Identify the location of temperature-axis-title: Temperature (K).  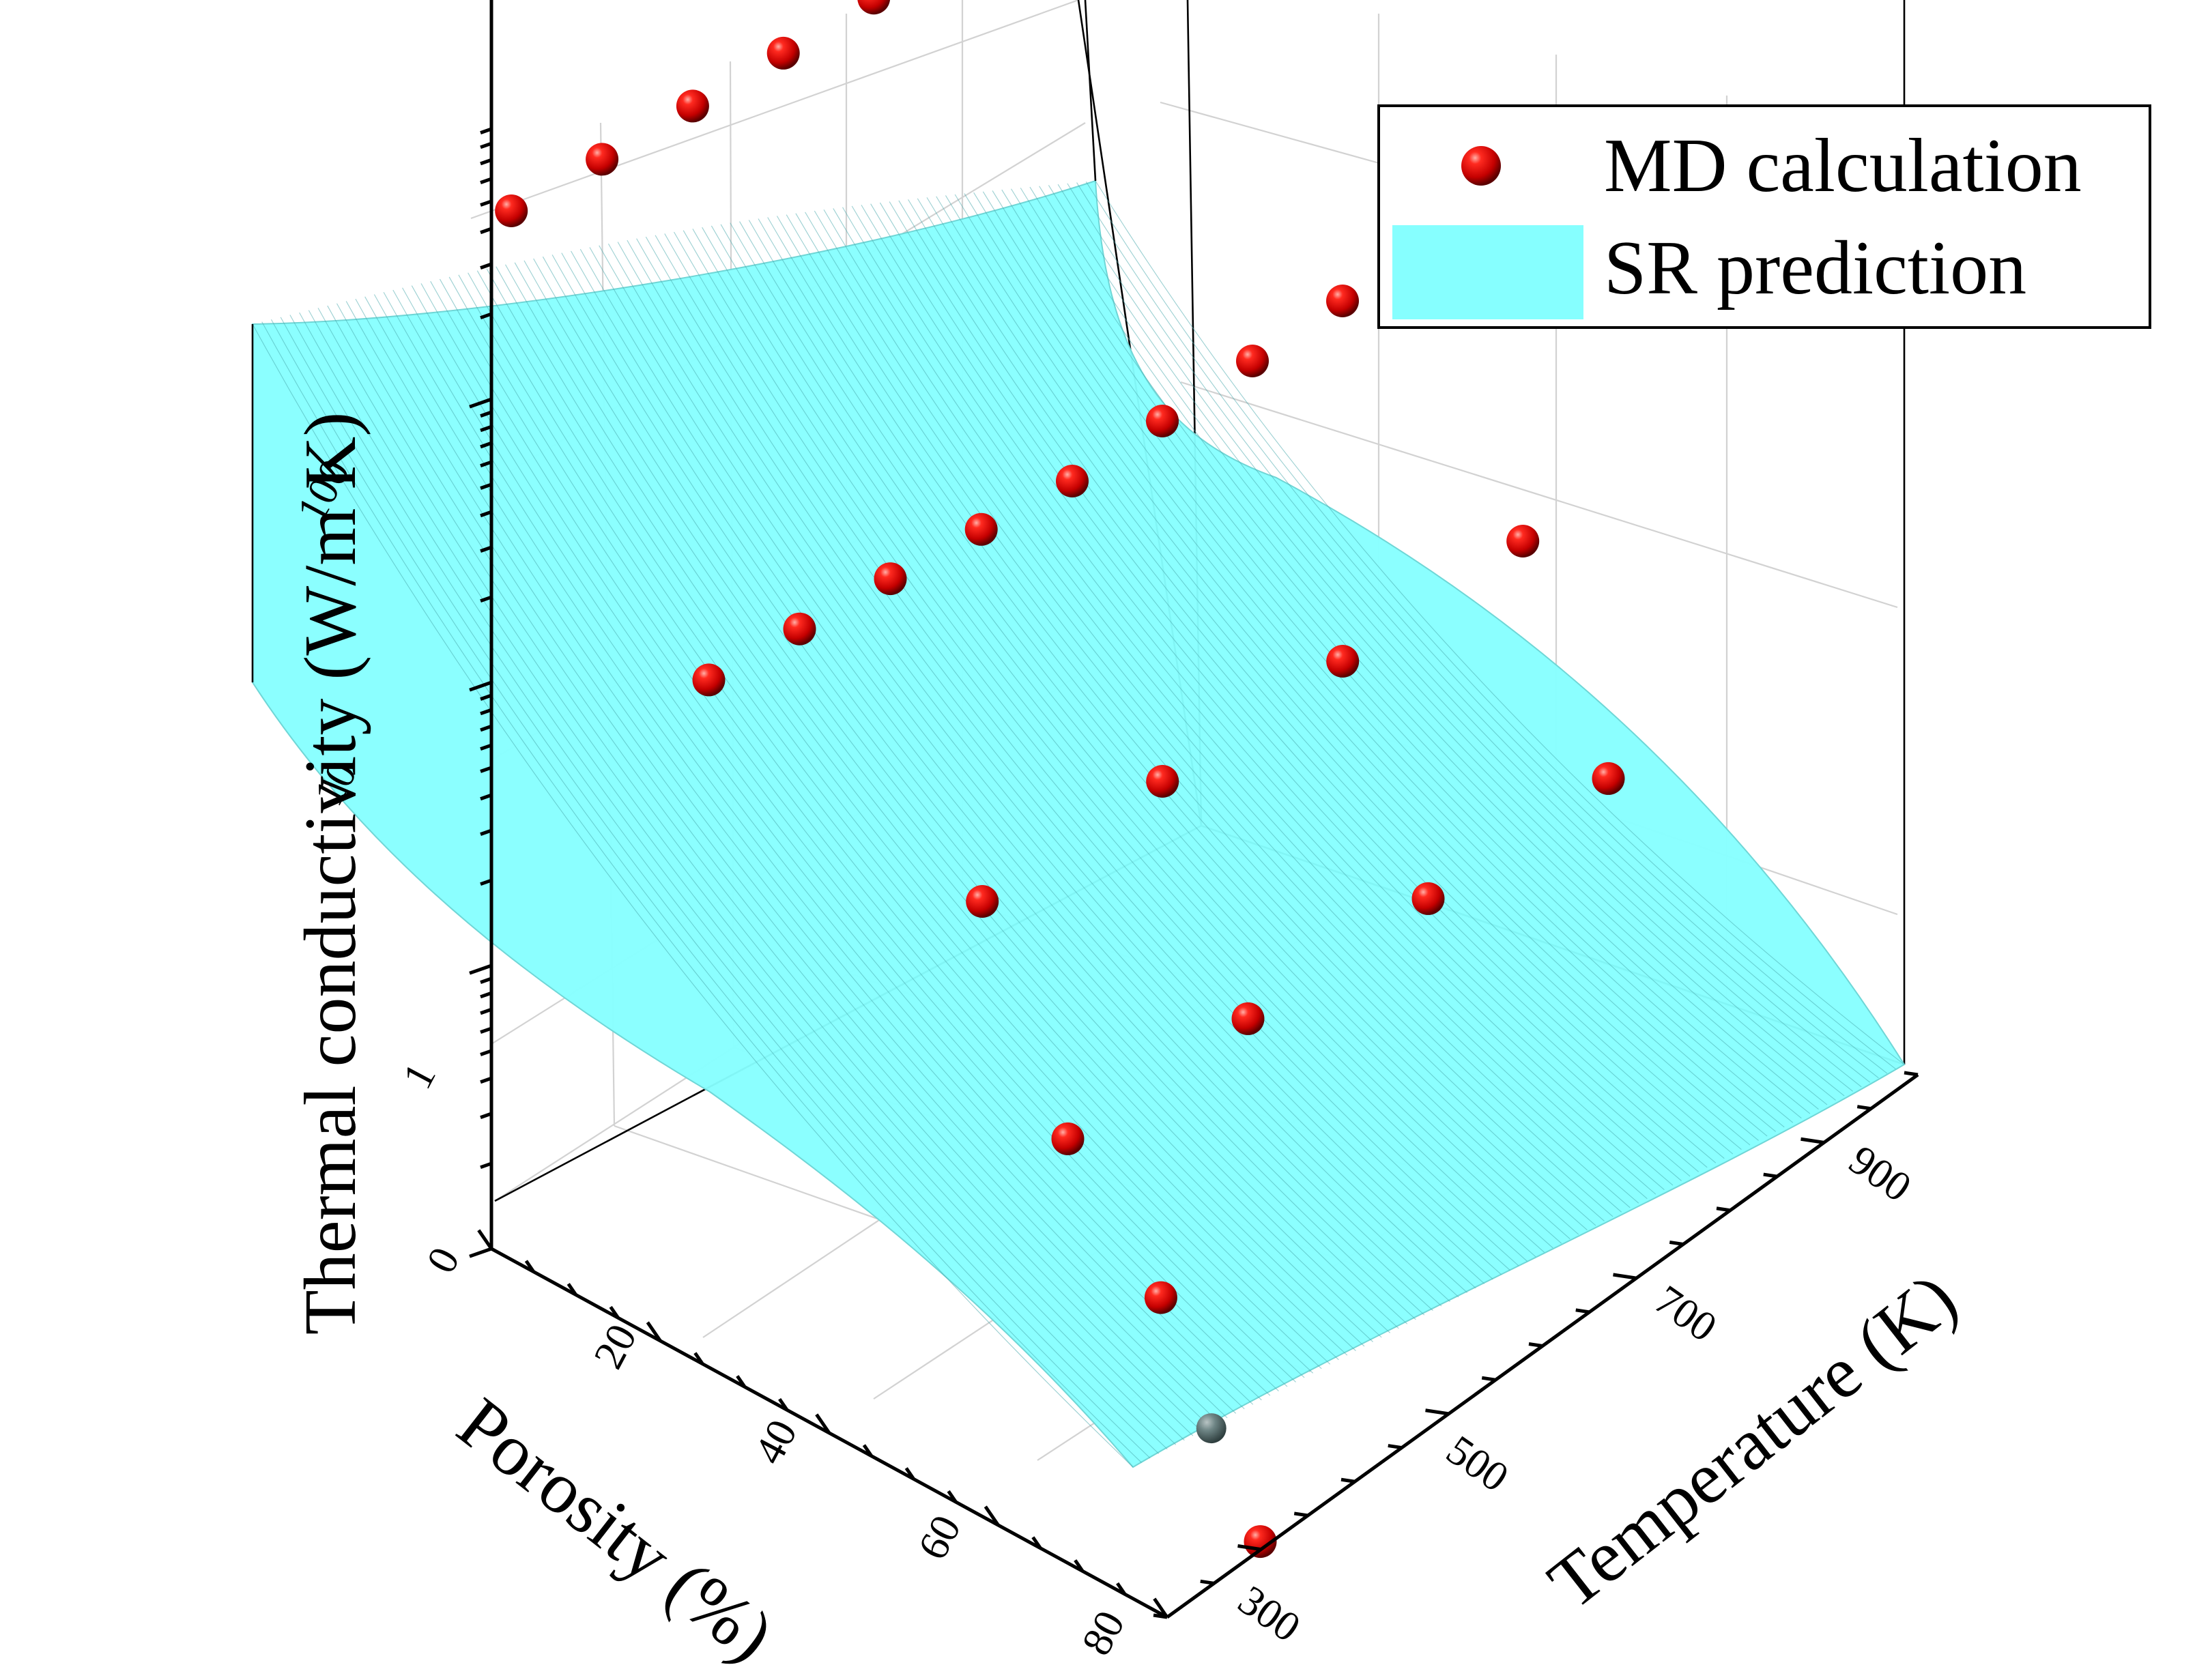
(1752, 1441).